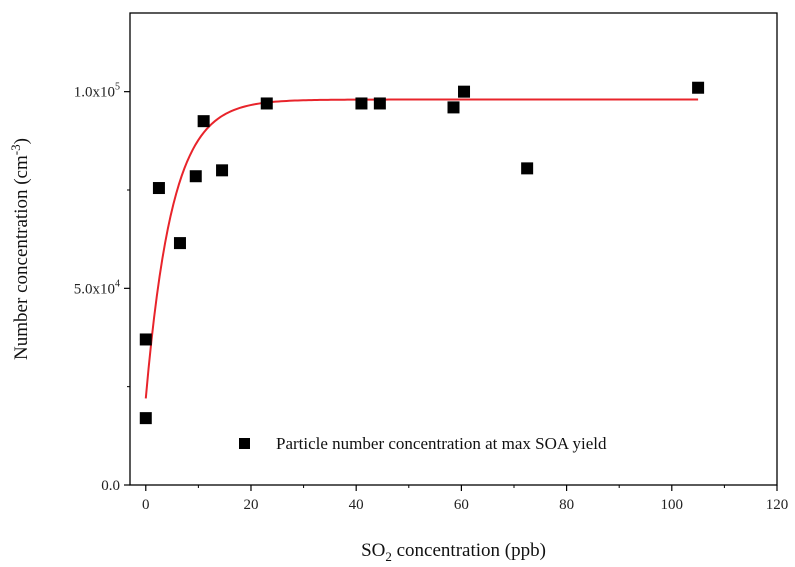 This screenshot has height=567, width=795. I want to click on x-axis-ticks: 0 20 40 60 80 100 120, so click(465, 499).